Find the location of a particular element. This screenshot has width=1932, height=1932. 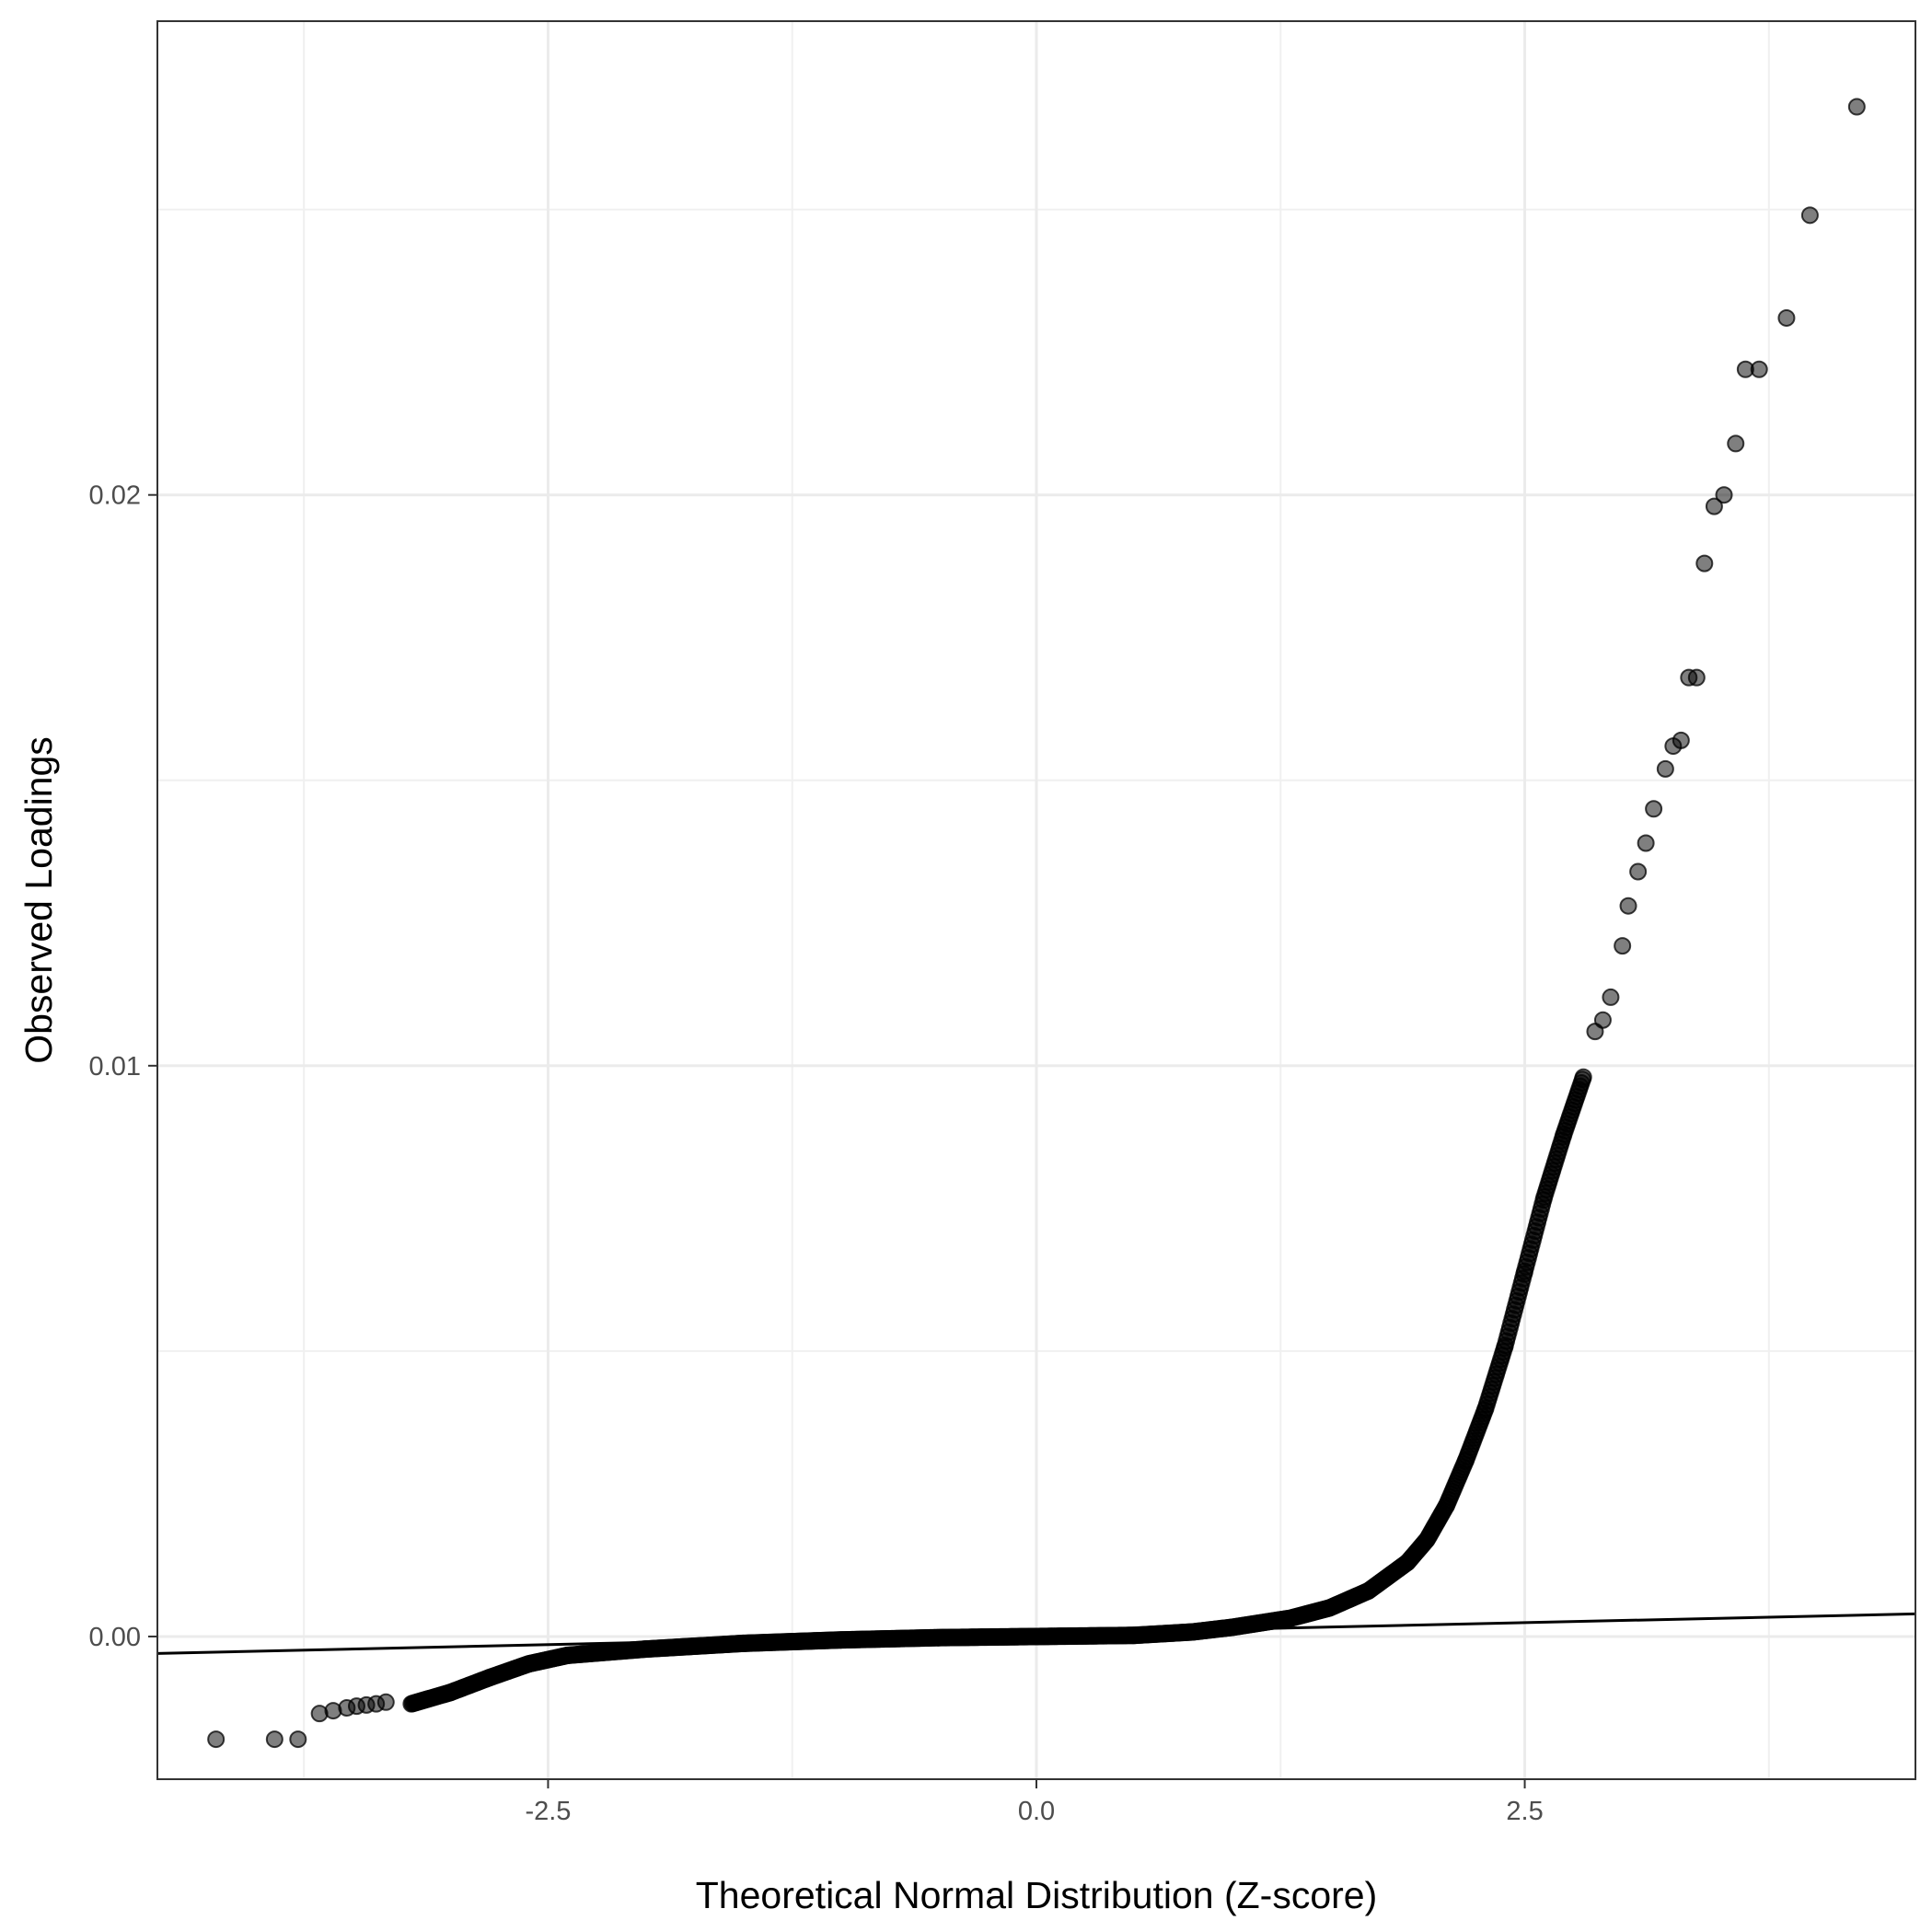

y-axis-ticks: 0.00 0.01 0.02 is located at coordinates (123, 1066).